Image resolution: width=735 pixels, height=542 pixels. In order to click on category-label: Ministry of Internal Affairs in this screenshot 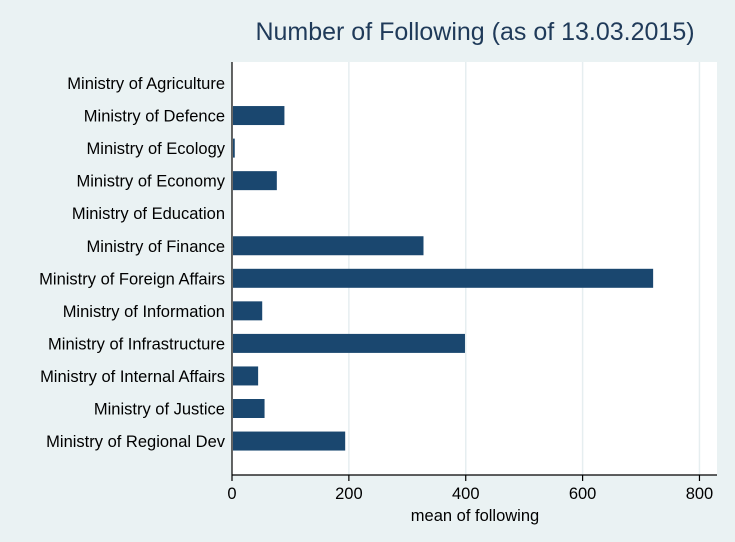, I will do `click(132, 377)`.